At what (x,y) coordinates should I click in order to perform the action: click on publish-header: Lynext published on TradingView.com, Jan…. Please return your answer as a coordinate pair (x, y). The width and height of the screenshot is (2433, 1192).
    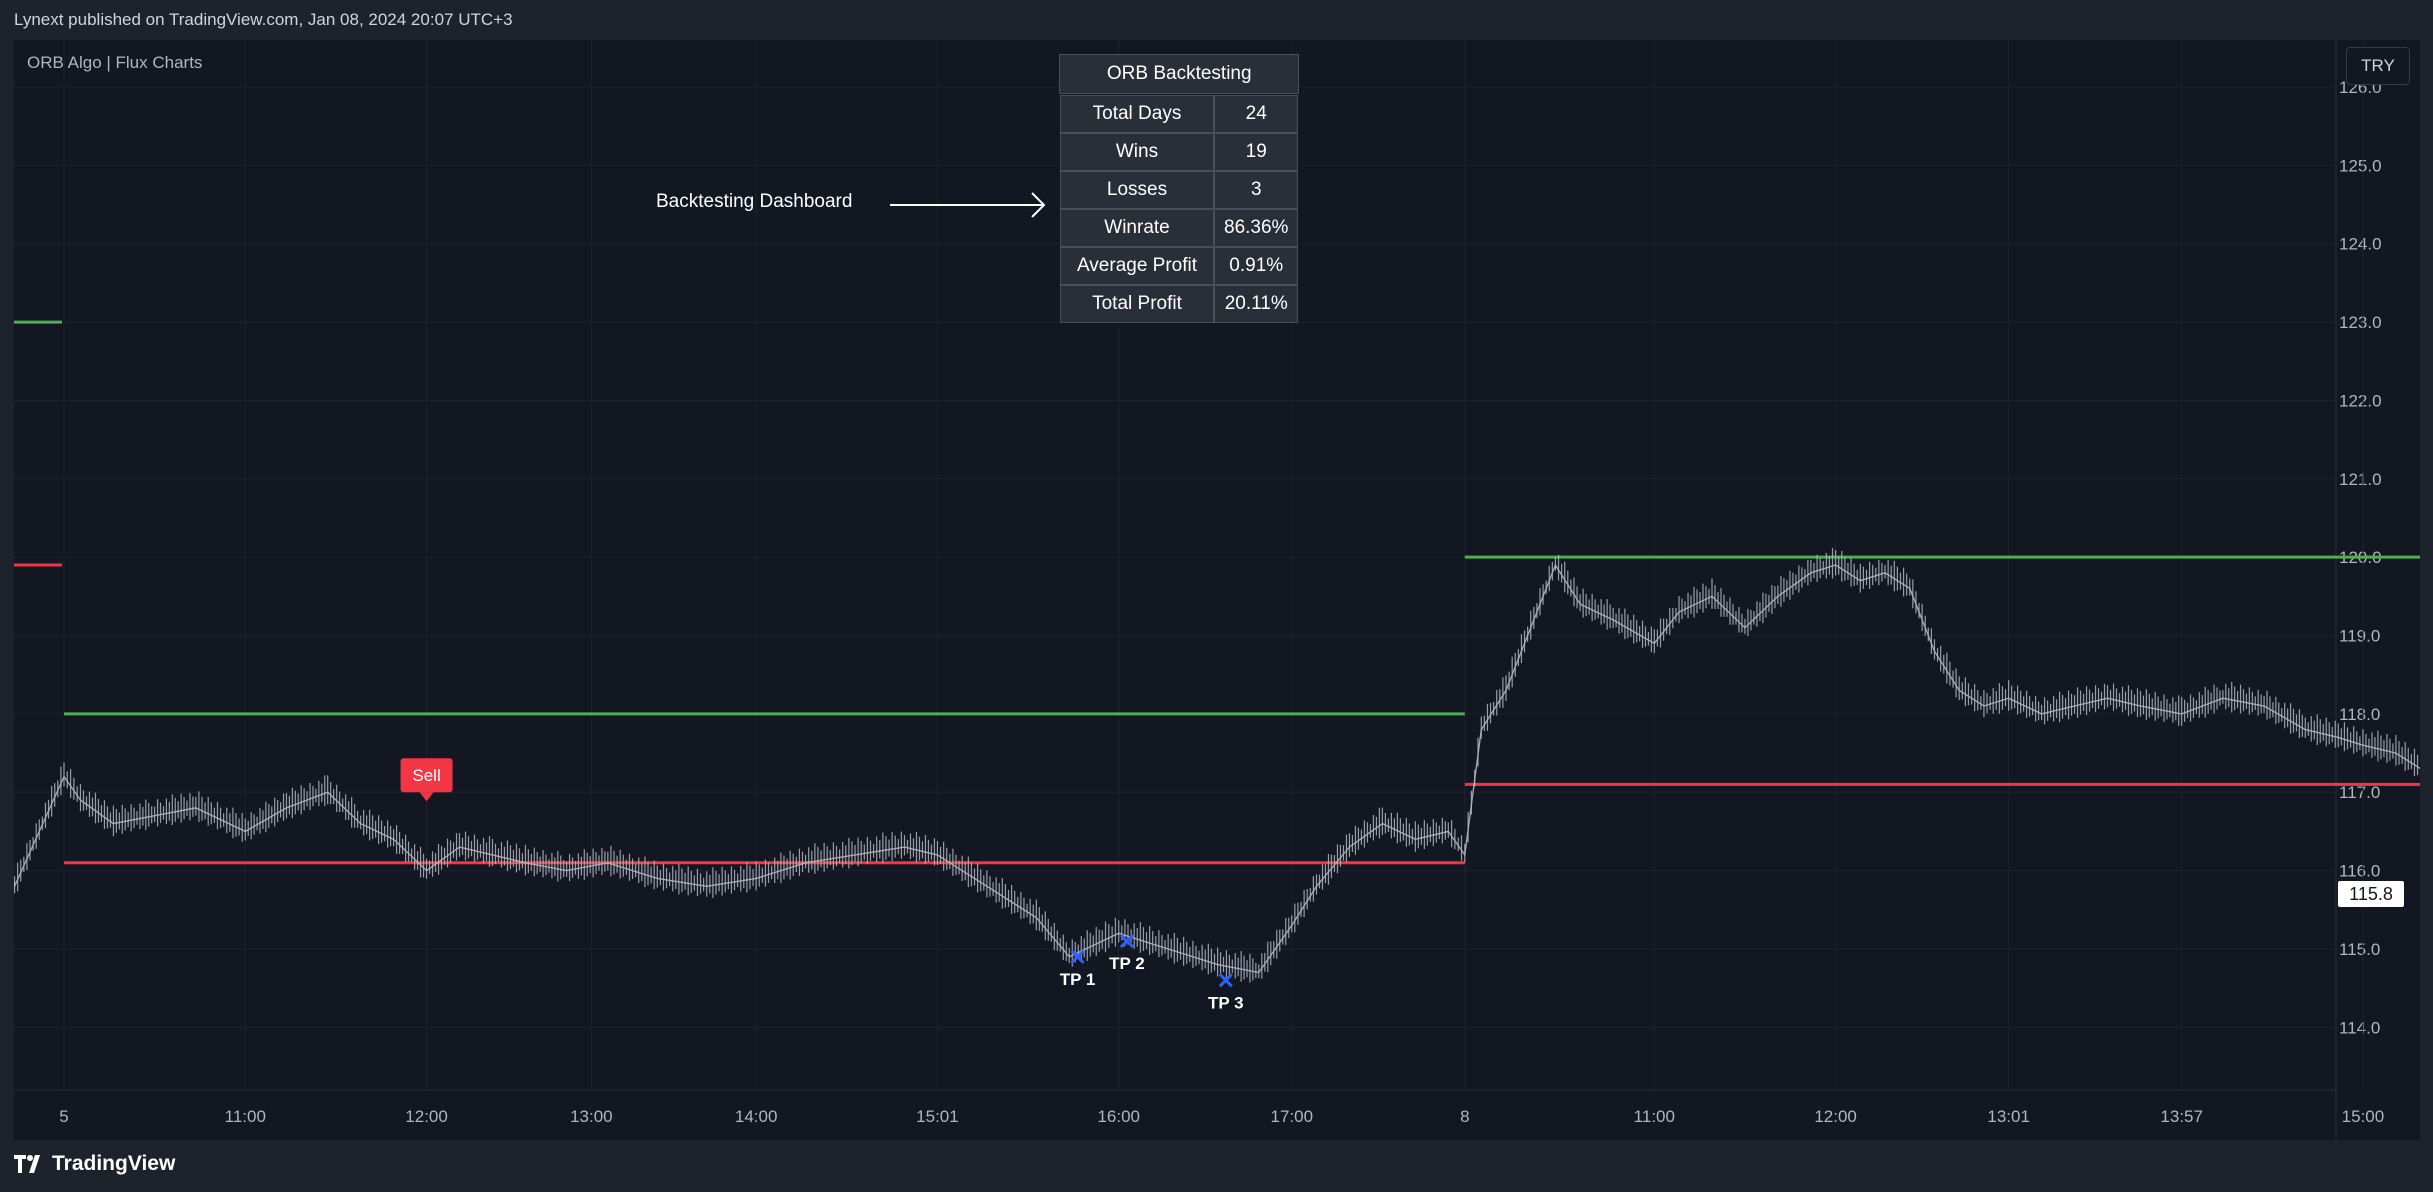
    Looking at the image, I should click on (1216, 20).